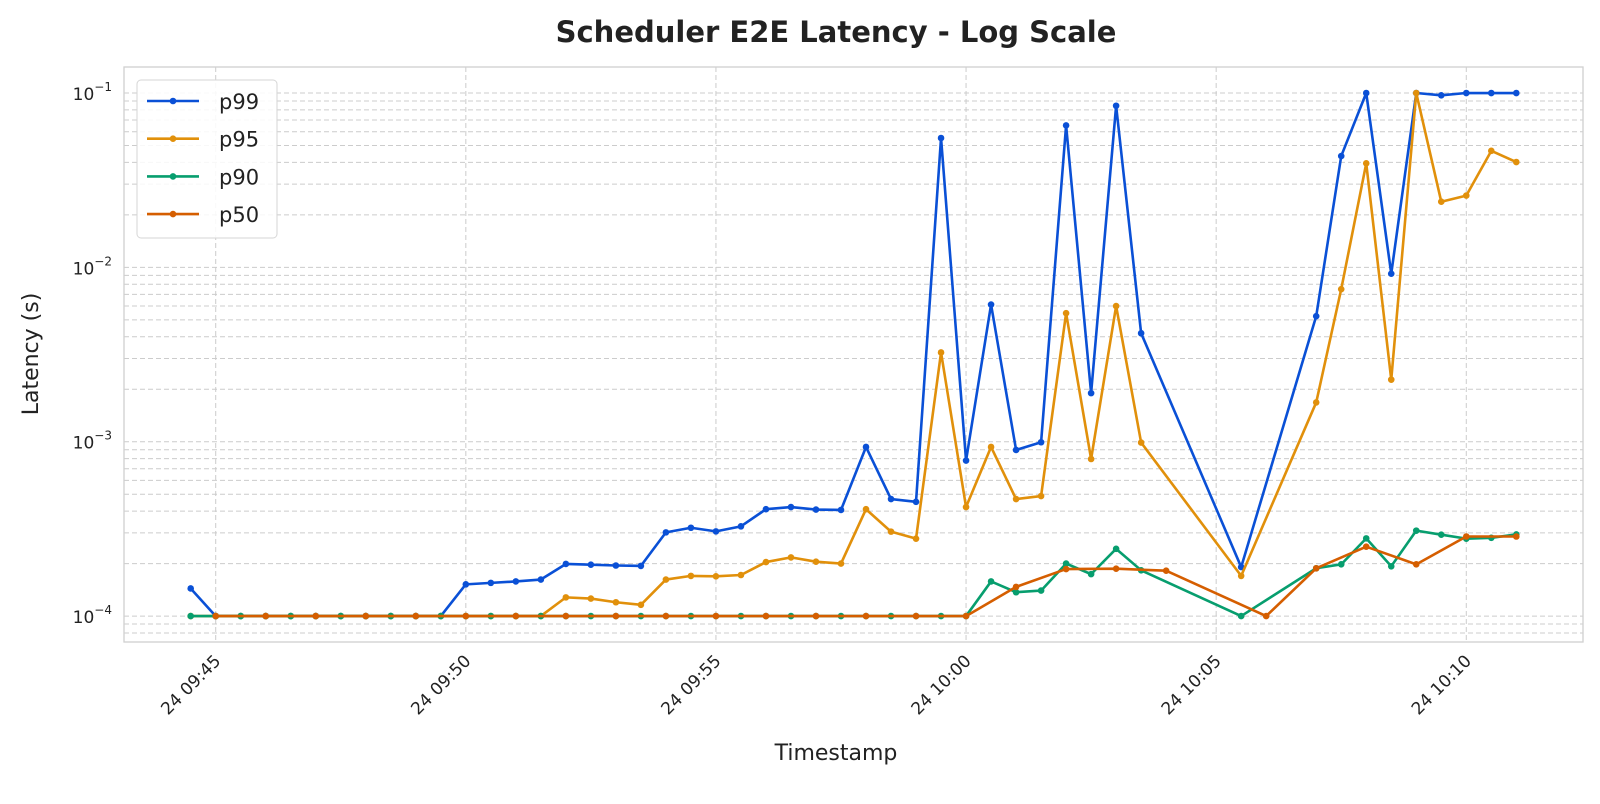 This screenshot has height=804, width=1600. Describe the element at coordinates (441, 685) in the screenshot. I see `x-tick-label: 24 09:50` at that location.